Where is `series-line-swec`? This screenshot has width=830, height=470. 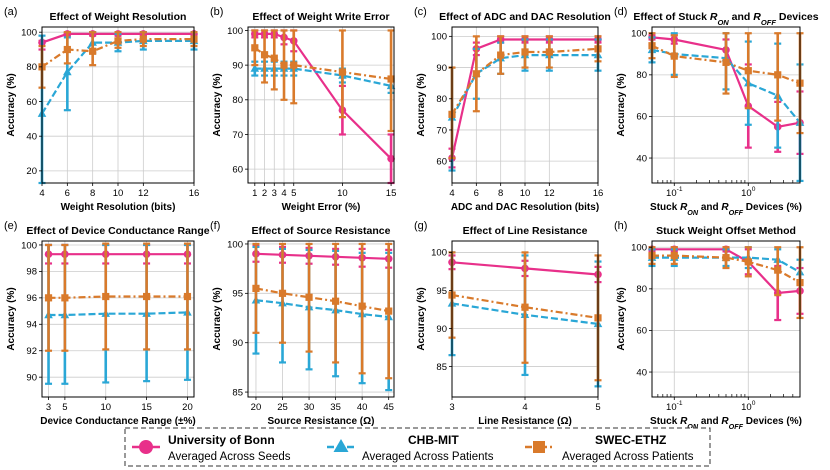 series-line-swec is located at coordinates (118, 297).